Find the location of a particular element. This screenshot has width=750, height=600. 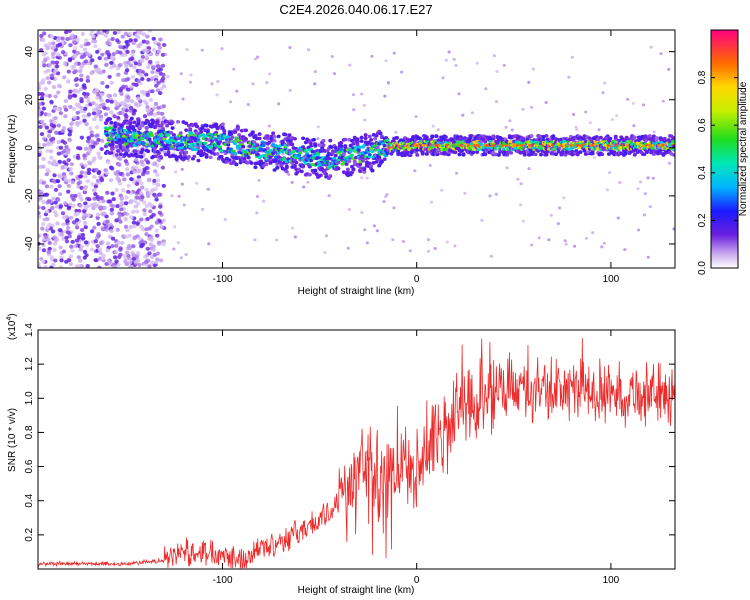

colorbar-tick-label: 0.4 is located at coordinates (702, 172).